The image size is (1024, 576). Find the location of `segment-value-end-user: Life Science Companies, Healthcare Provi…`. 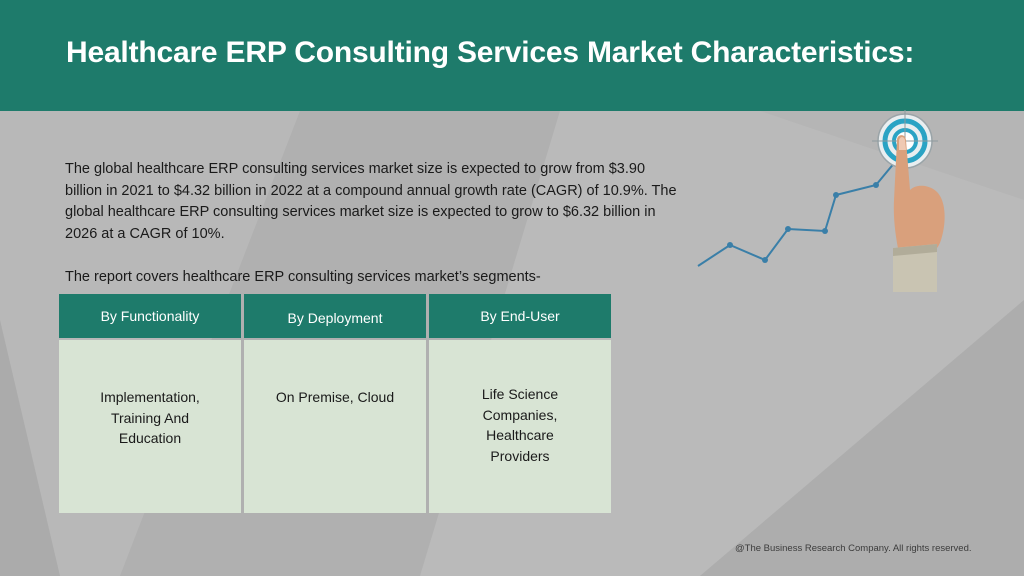

segment-value-end-user: Life Science Companies, Healthcare Provi… is located at coordinates (520, 426).